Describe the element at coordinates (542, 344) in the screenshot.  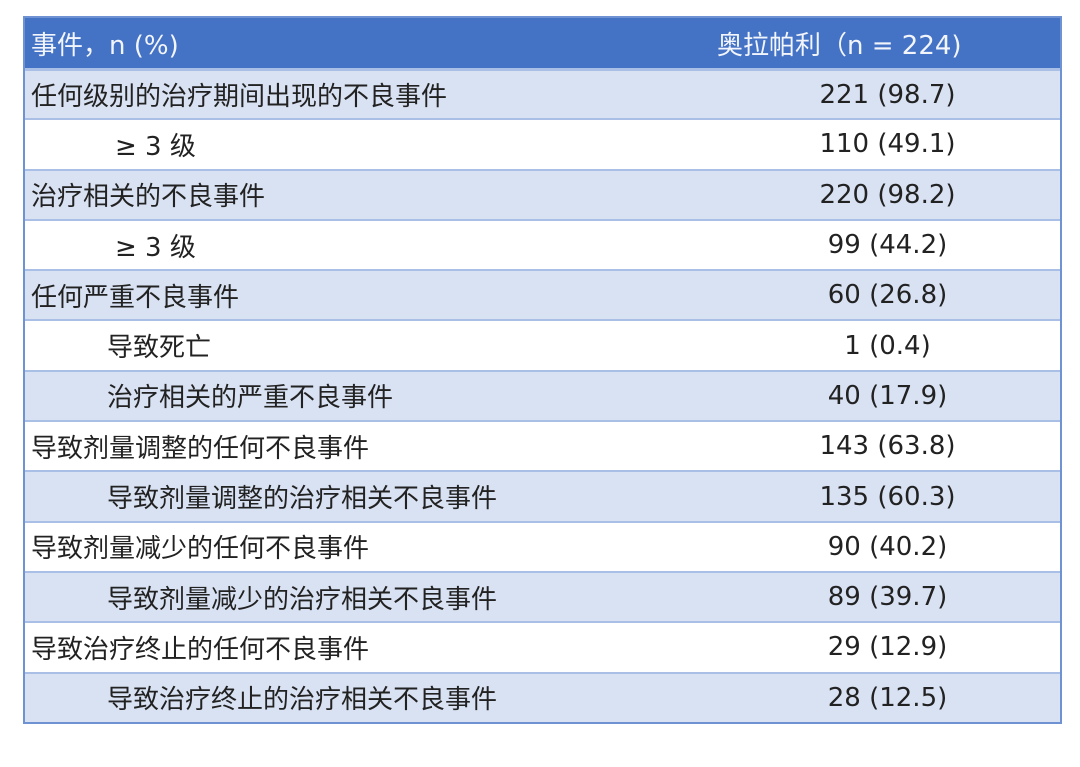
I see `table-row: 导致死亡 1 (0.4)` at that location.